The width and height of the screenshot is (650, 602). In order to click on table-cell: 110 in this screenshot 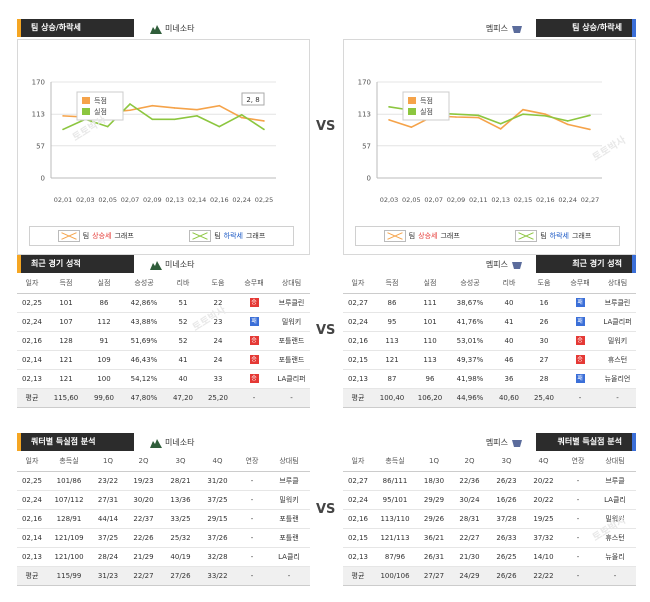, I will do `click(430, 341)`.